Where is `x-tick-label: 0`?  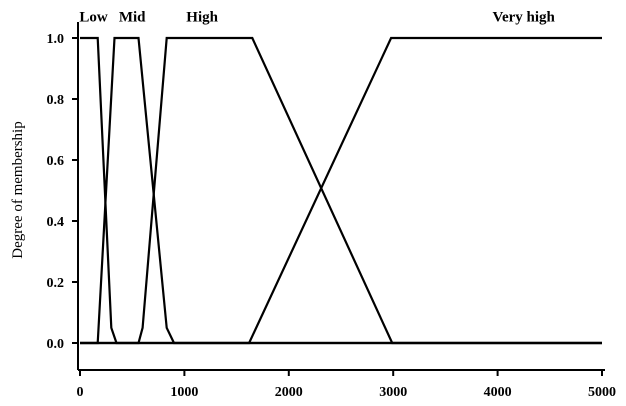
x-tick-label: 0 is located at coordinates (80, 392).